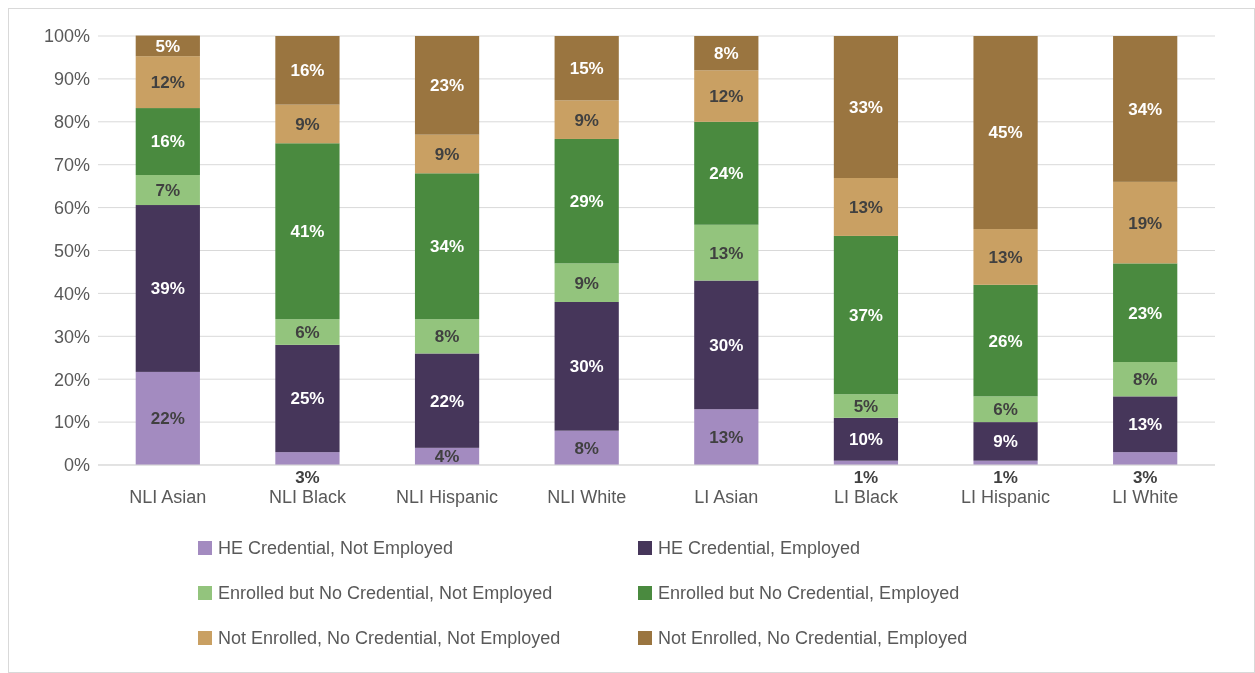 This screenshot has height=673, width=1255. What do you see at coordinates (71, 165) in the screenshot?
I see `y-tick-label: 70%` at bounding box center [71, 165].